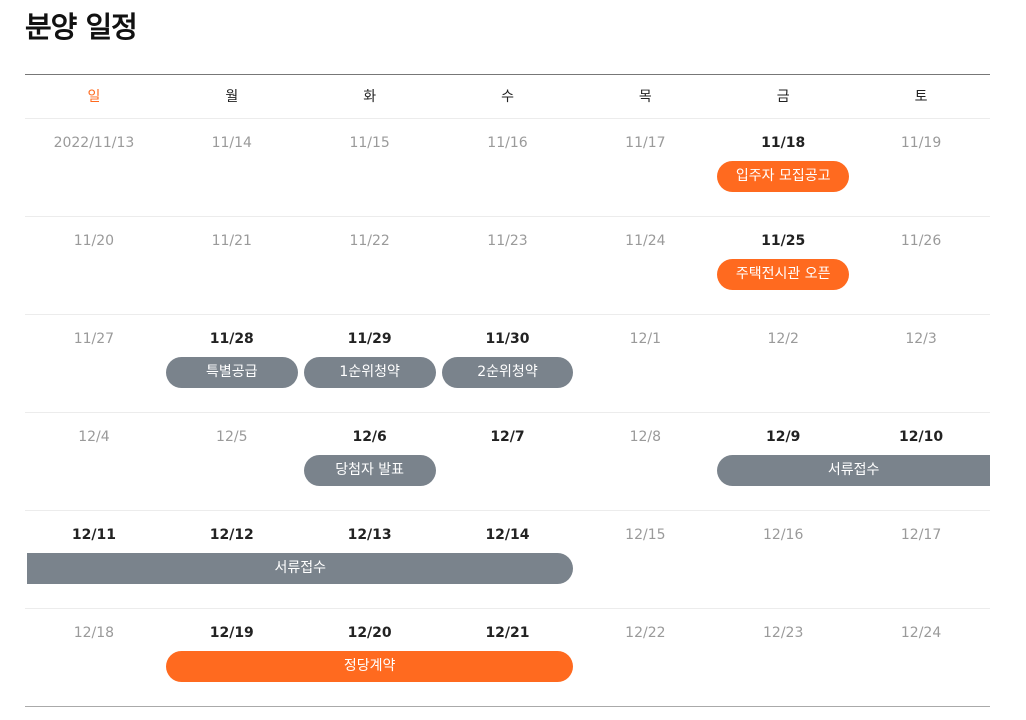 The width and height of the screenshot is (1026, 720). Describe the element at coordinates (921, 633) in the screenshot. I see `calendar-date: 12/24` at that location.